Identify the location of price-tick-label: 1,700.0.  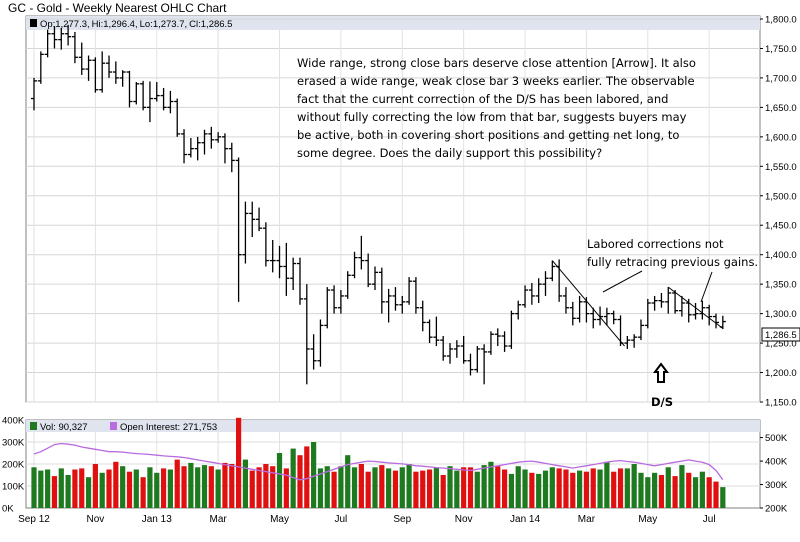
(781, 78).